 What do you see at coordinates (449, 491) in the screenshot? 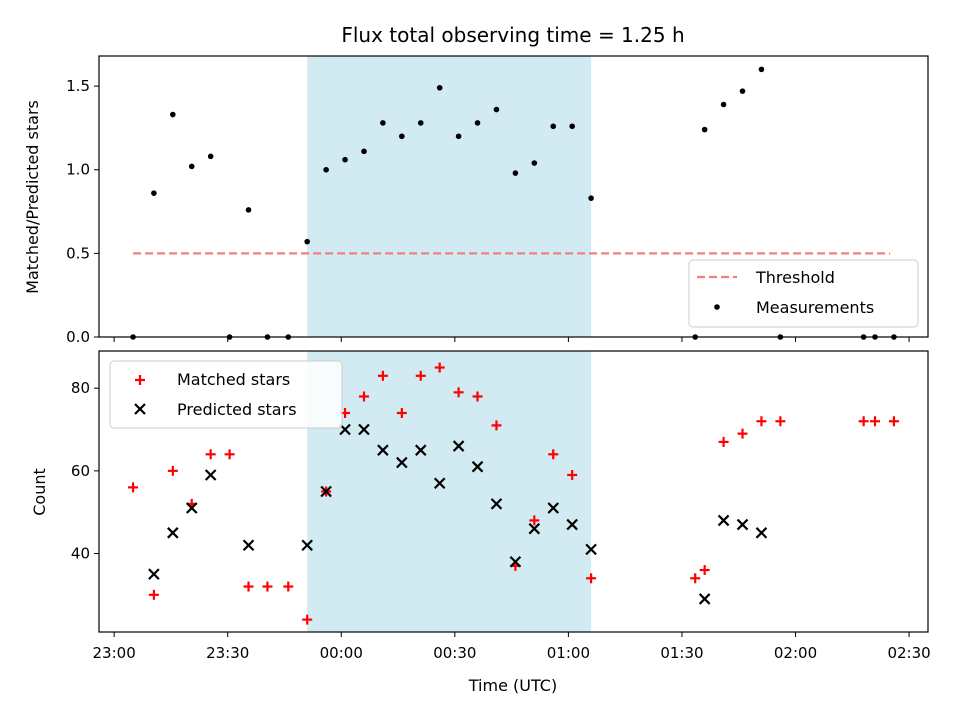
I see `bottom-observing-interval` at bounding box center [449, 491].